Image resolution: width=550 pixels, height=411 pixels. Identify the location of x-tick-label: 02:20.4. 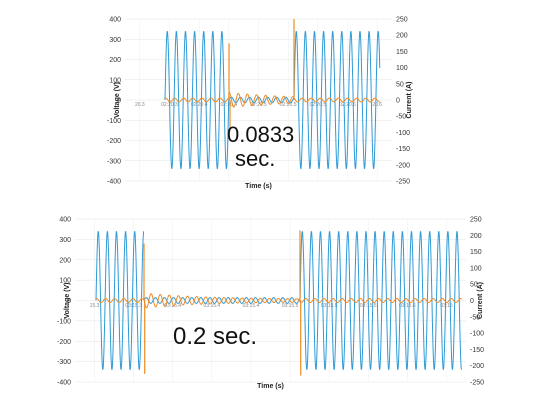
(199, 105).